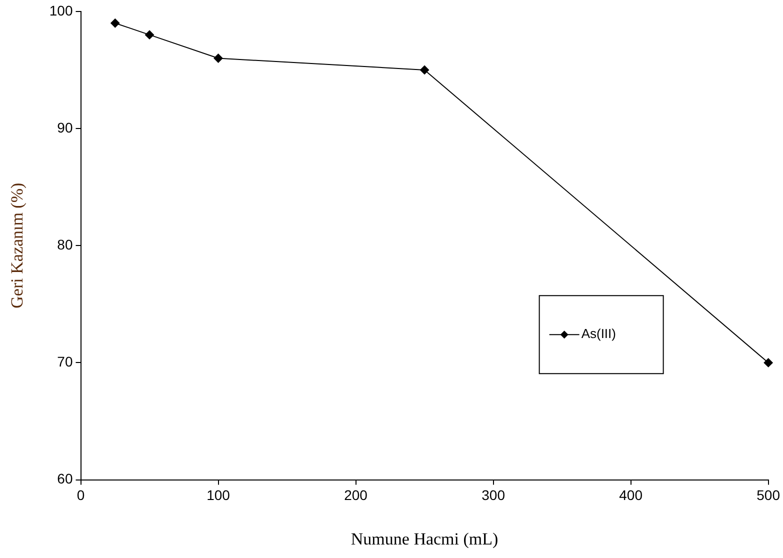  What do you see at coordinates (494, 495) in the screenshot?
I see `x-tick-label: 300` at bounding box center [494, 495].